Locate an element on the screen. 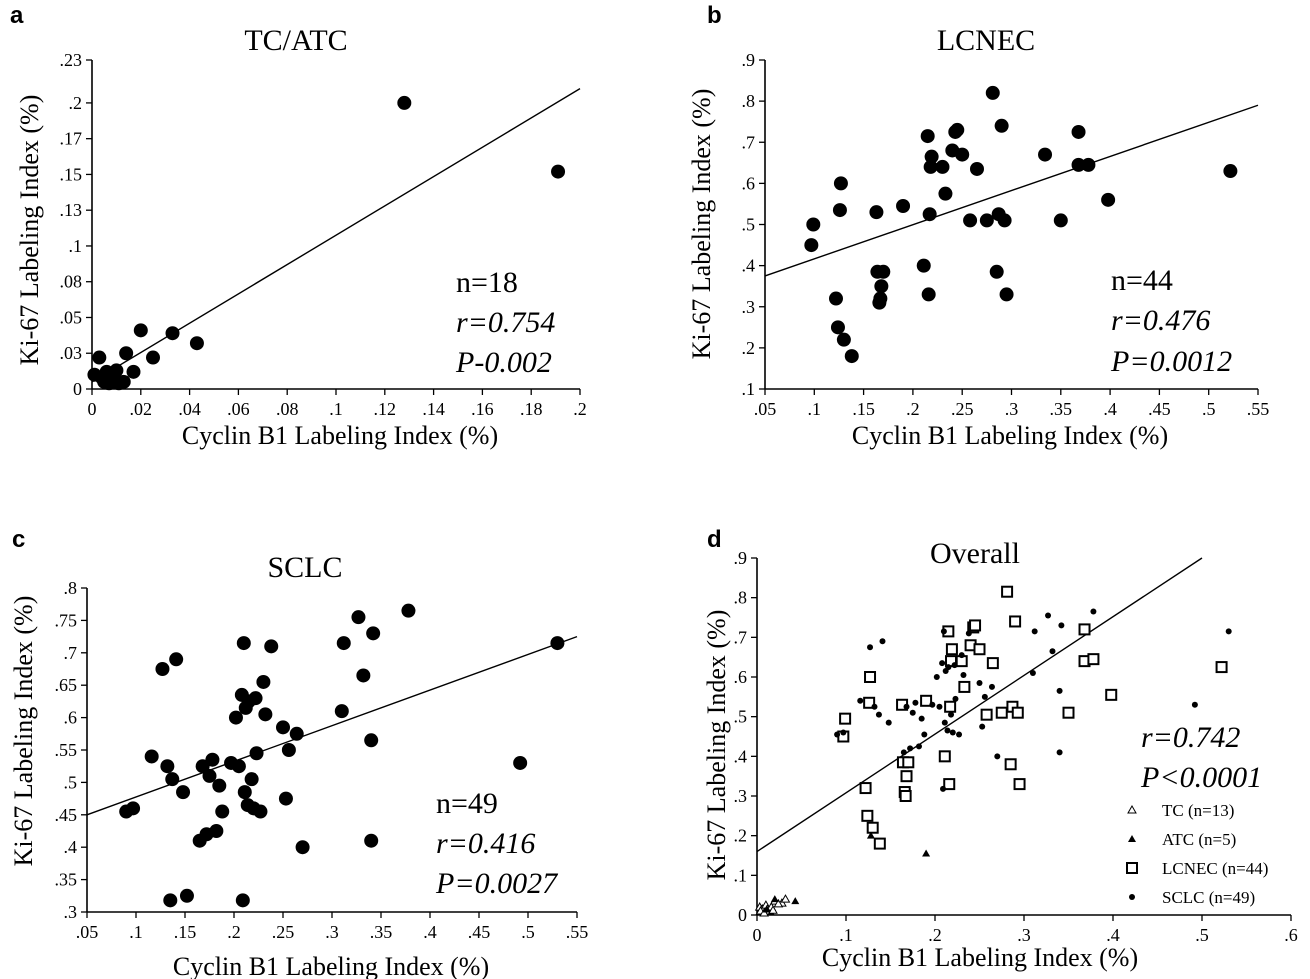  x-tick-label: .55 is located at coordinates (1258, 409).